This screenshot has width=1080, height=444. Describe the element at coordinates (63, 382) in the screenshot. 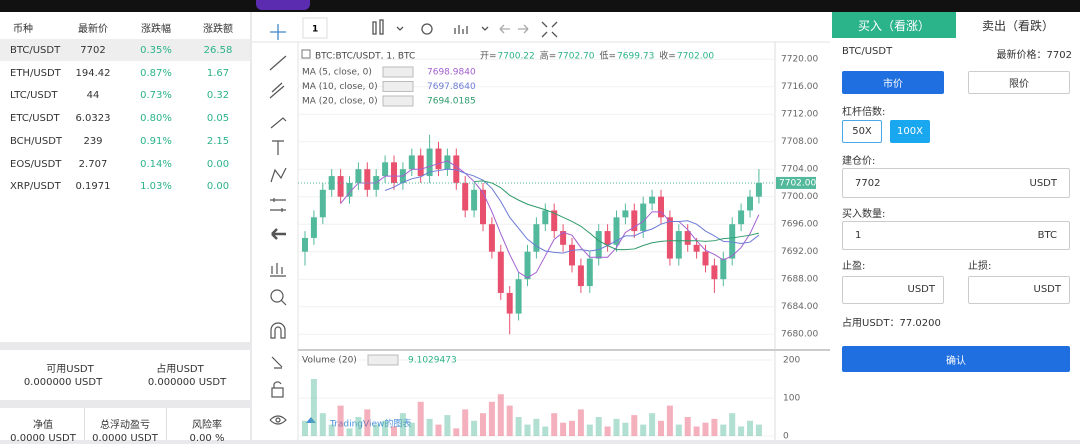

I see `value: 0.000000 USDT` at that location.